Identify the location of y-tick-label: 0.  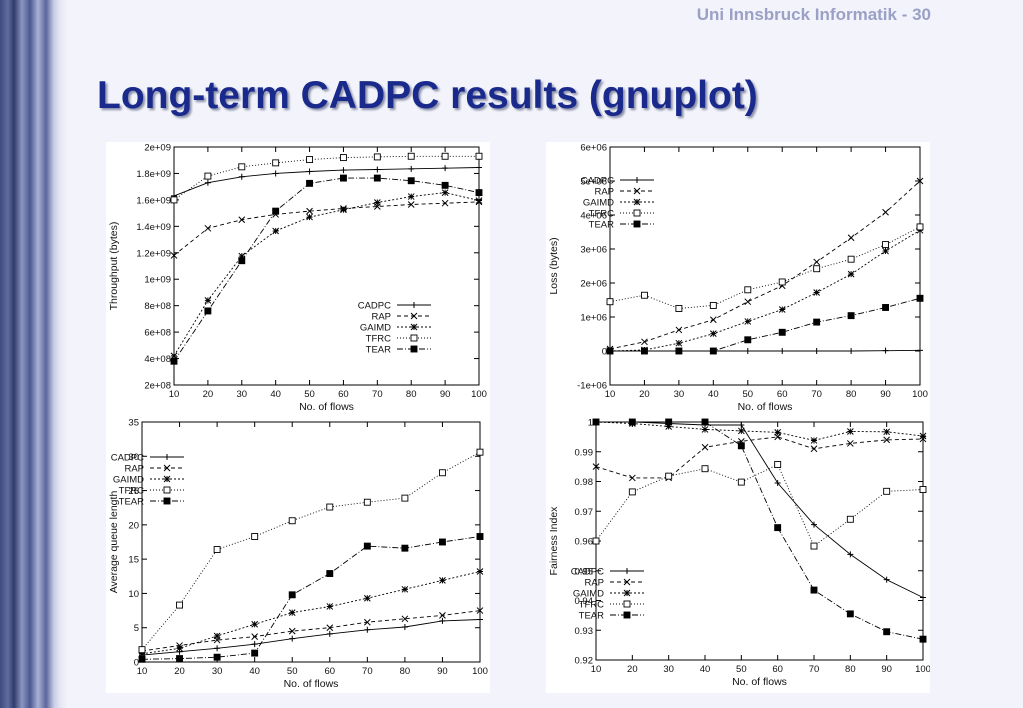
(604, 352).